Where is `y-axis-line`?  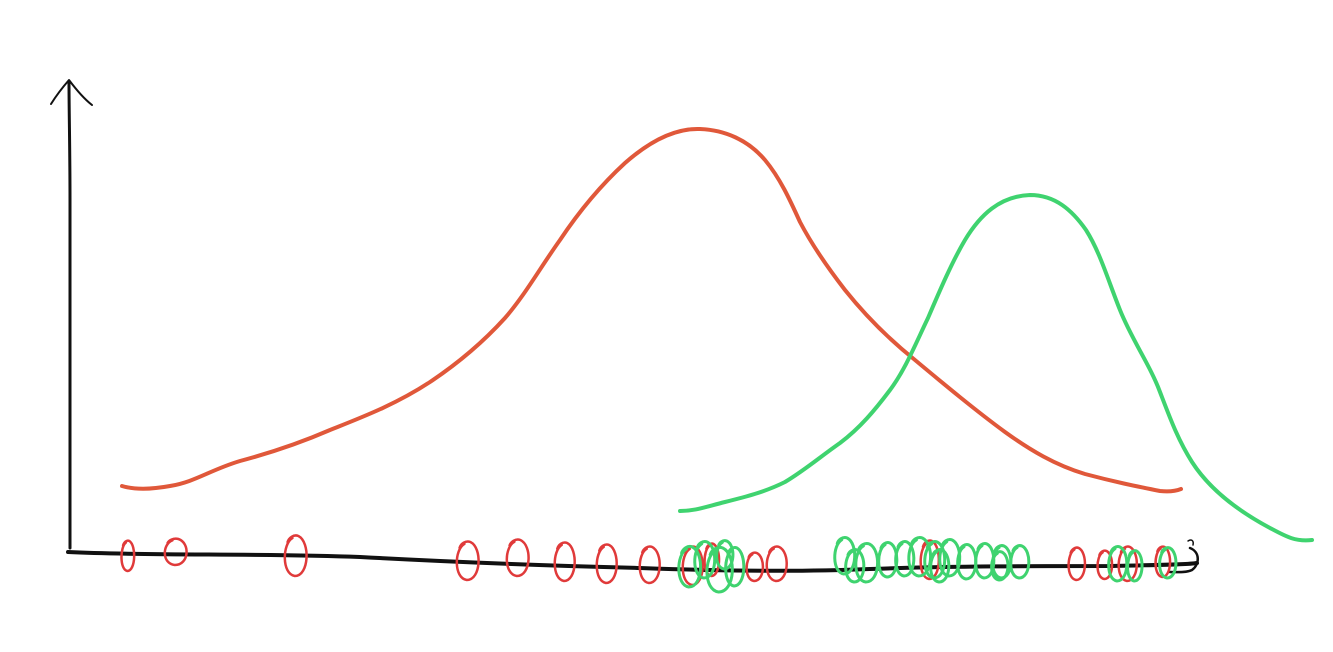
y-axis-line is located at coordinates (69, 315).